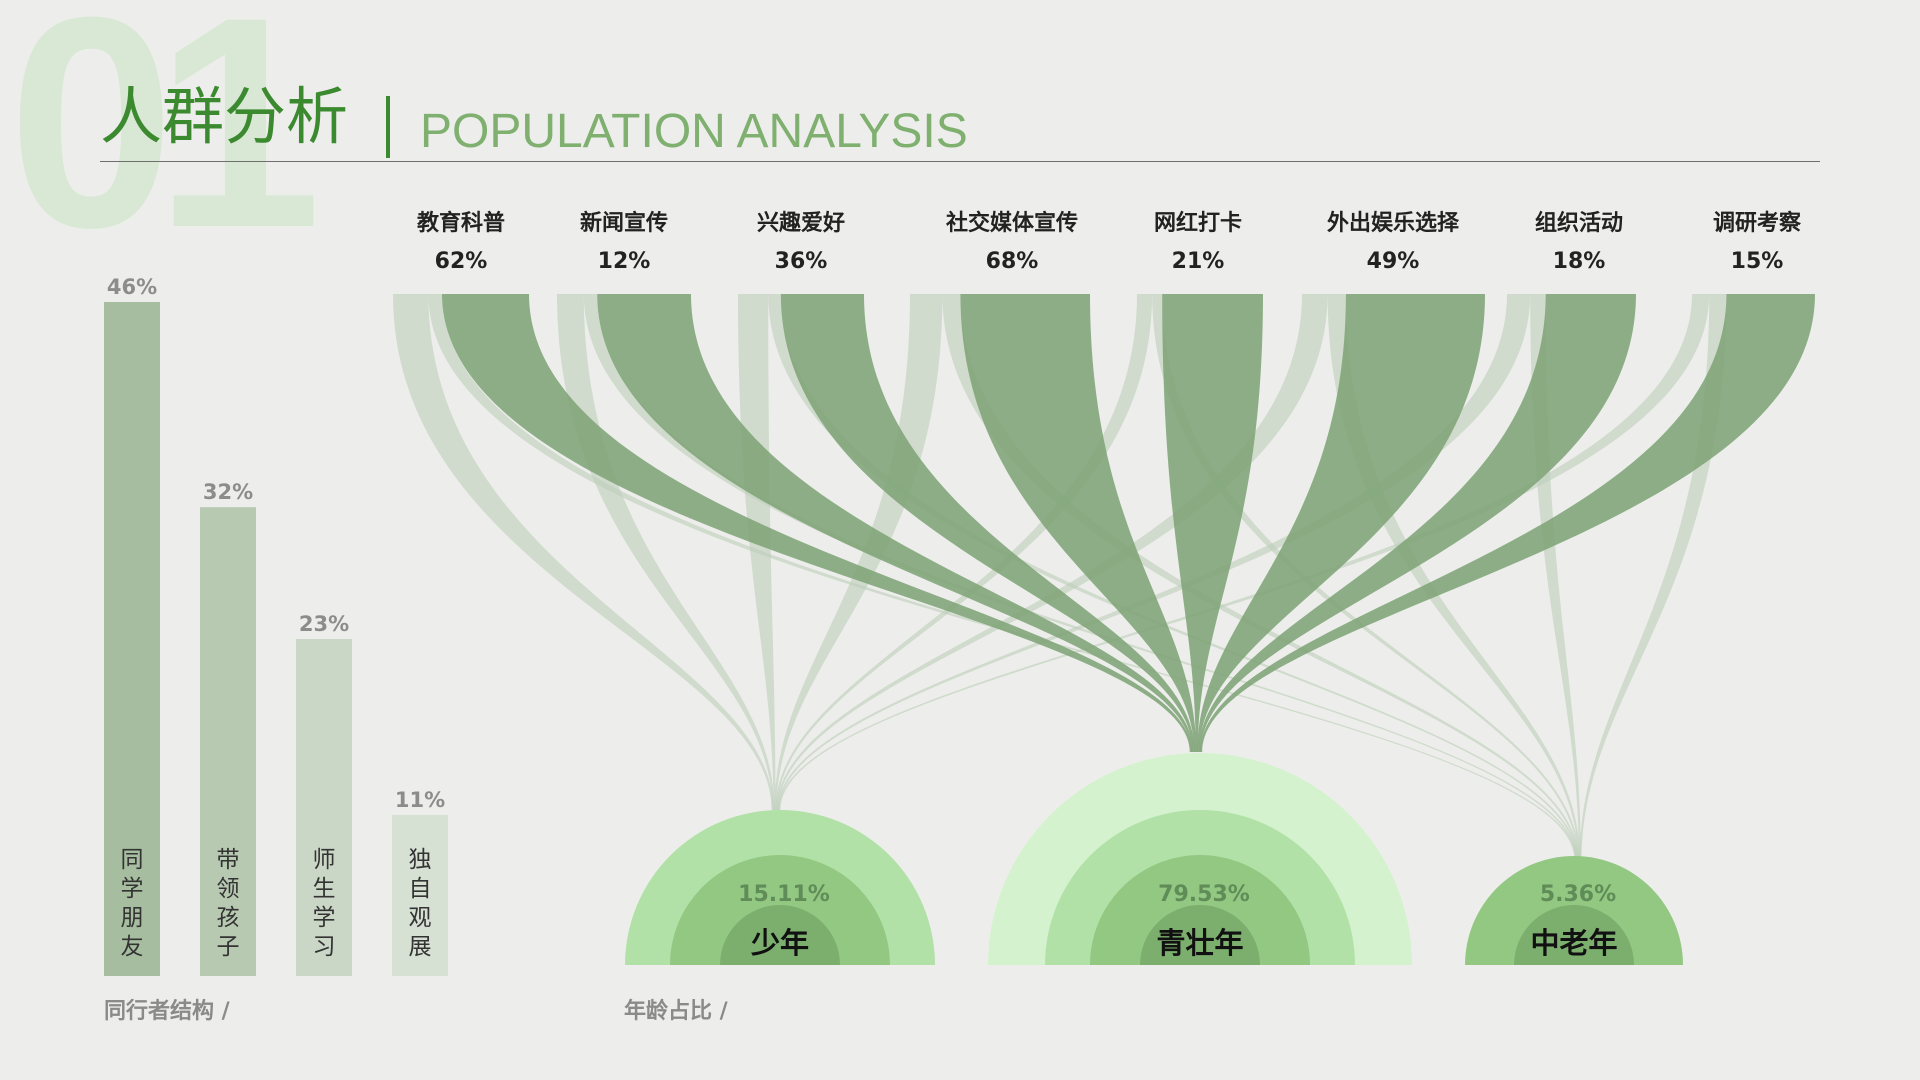 The image size is (1920, 1080). What do you see at coordinates (228, 889) in the screenshot?
I see `bar-category-char: 领` at bounding box center [228, 889].